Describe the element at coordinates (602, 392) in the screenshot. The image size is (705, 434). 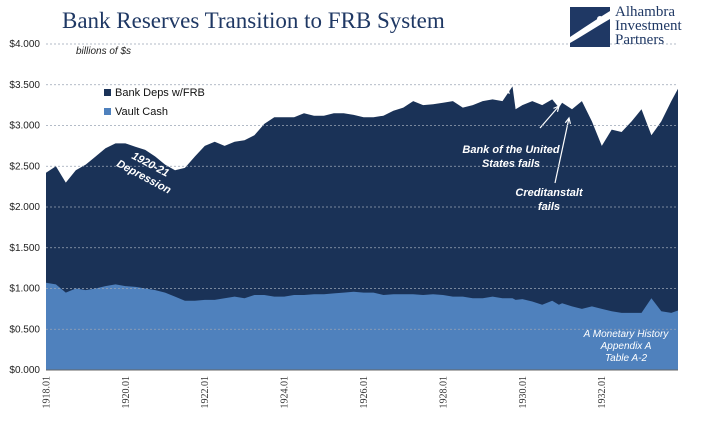
I see `x-tick-label: 1932.01` at that location.